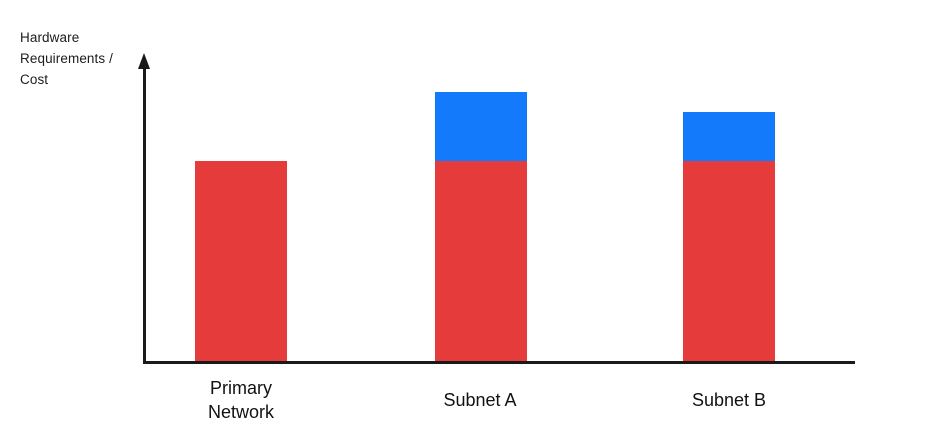  What do you see at coordinates (144, 214) in the screenshot?
I see `y-axis-line` at bounding box center [144, 214].